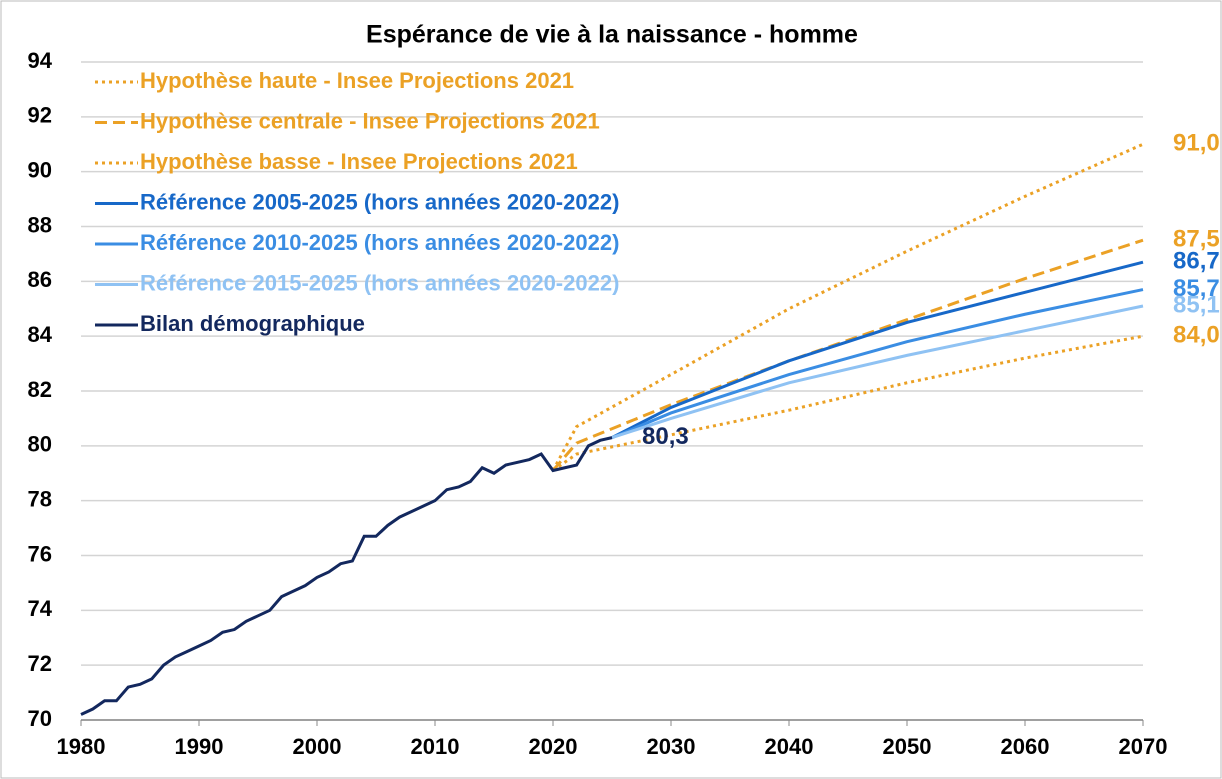 The image size is (1222, 779). What do you see at coordinates (40, 718) in the screenshot?
I see `y-tick-label: 70` at bounding box center [40, 718].